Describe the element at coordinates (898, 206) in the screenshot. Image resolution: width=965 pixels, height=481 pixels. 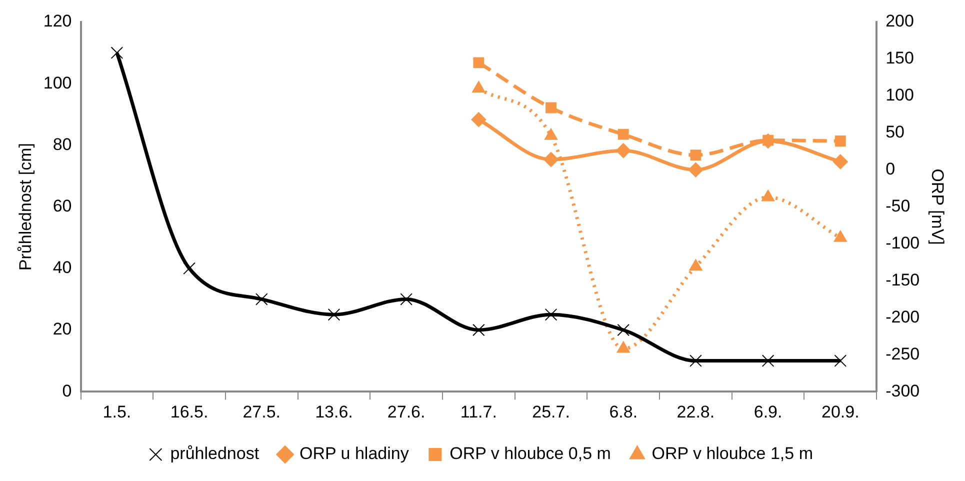
I see `y2-tick-label: -50` at that location.